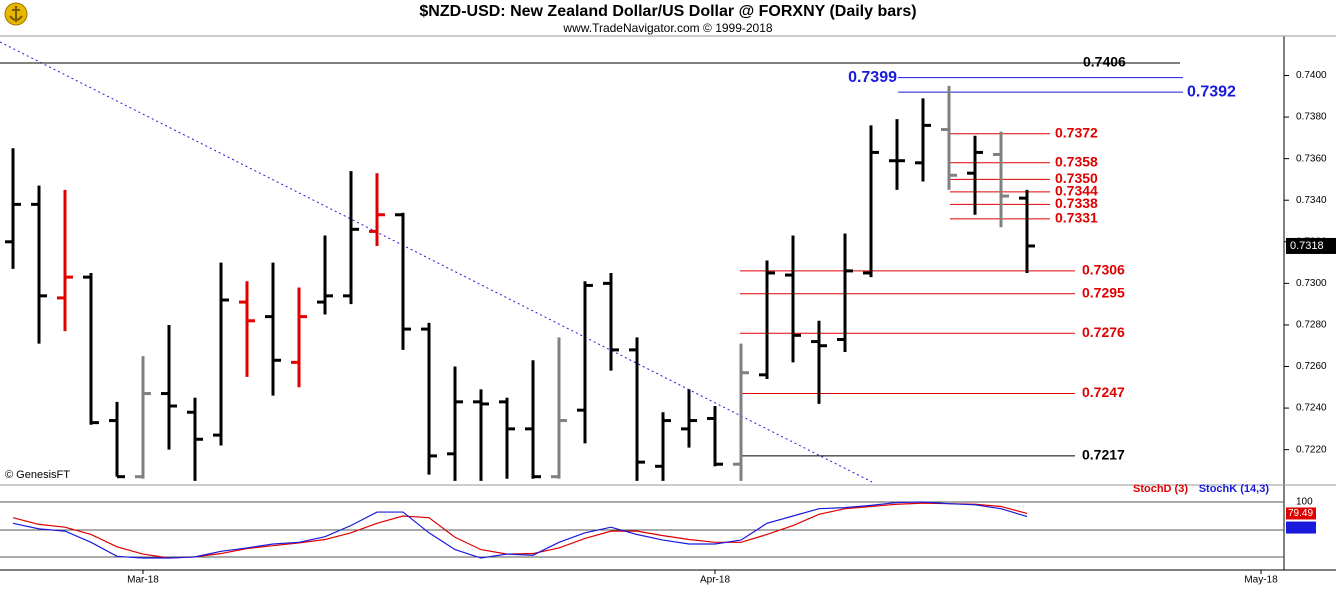 The image size is (1336, 596). What do you see at coordinates (16, 14) in the screenshot?
I see `logo` at bounding box center [16, 14].